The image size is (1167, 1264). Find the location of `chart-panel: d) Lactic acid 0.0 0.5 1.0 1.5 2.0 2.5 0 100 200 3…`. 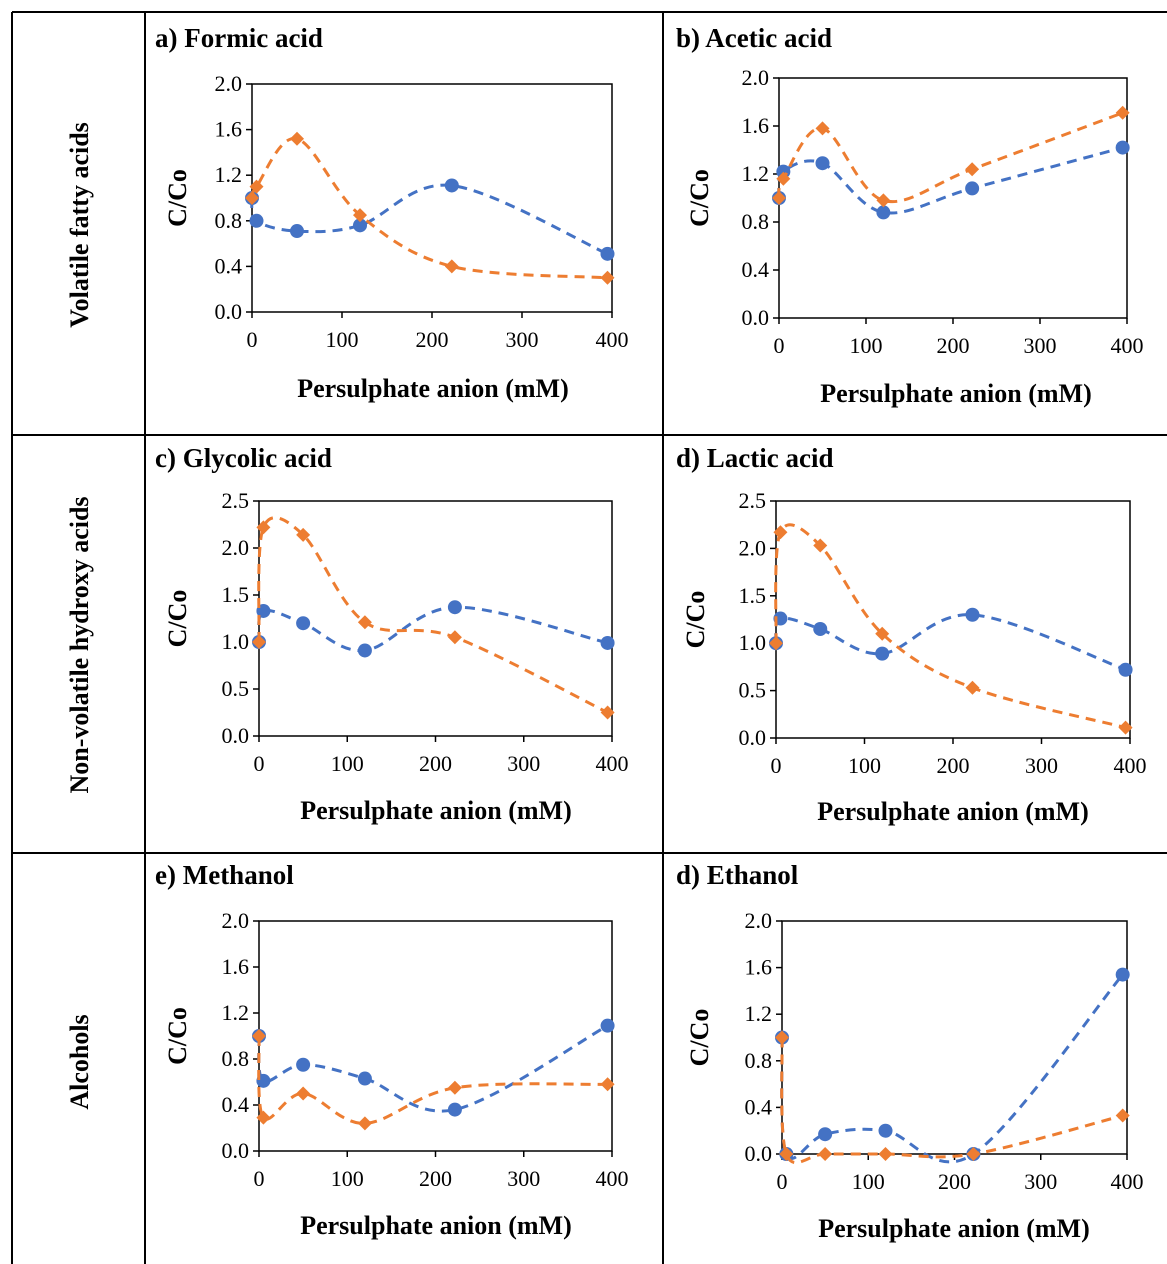

chart-panel: d) Lactic acid 0.0 0.5 1.0 1.5 2.0 2.5 0 100 200 3… is located at coordinates (911, 634).